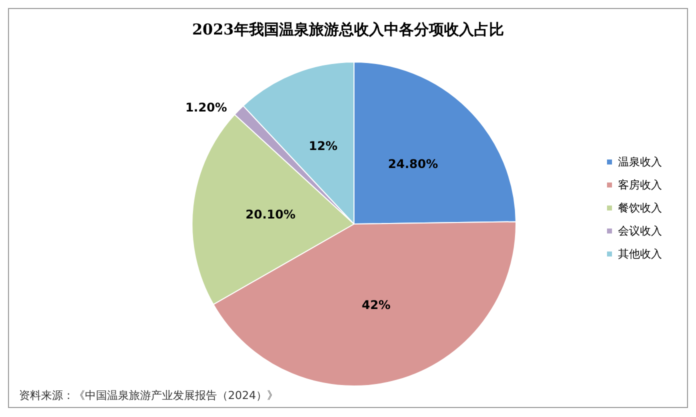 This screenshot has height=417, width=696. What do you see at coordinates (206, 107) in the screenshot?
I see `data-label: 1.20%` at bounding box center [206, 107].